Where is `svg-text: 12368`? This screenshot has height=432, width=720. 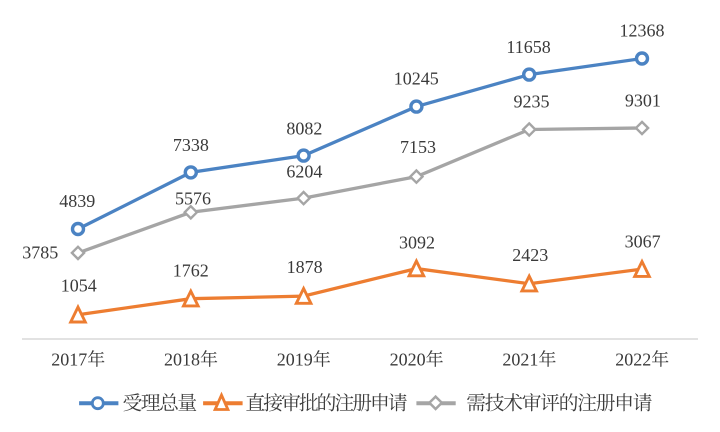 svg-text: 12368 is located at coordinates (642, 31).